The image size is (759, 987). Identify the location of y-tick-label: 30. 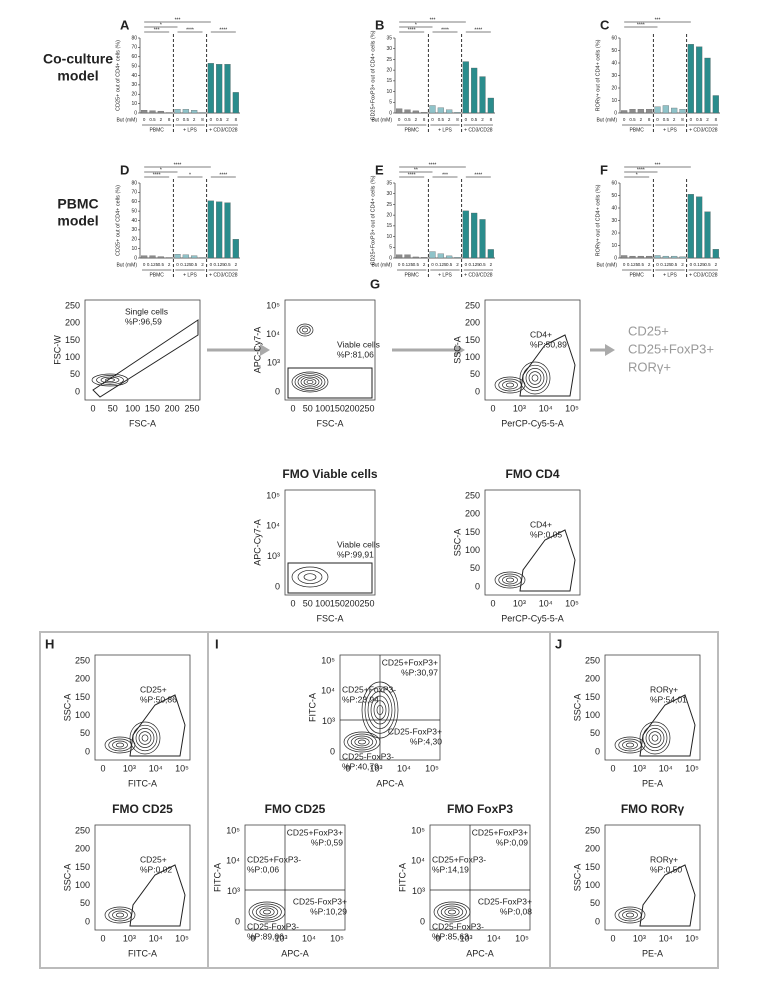
(614, 76).